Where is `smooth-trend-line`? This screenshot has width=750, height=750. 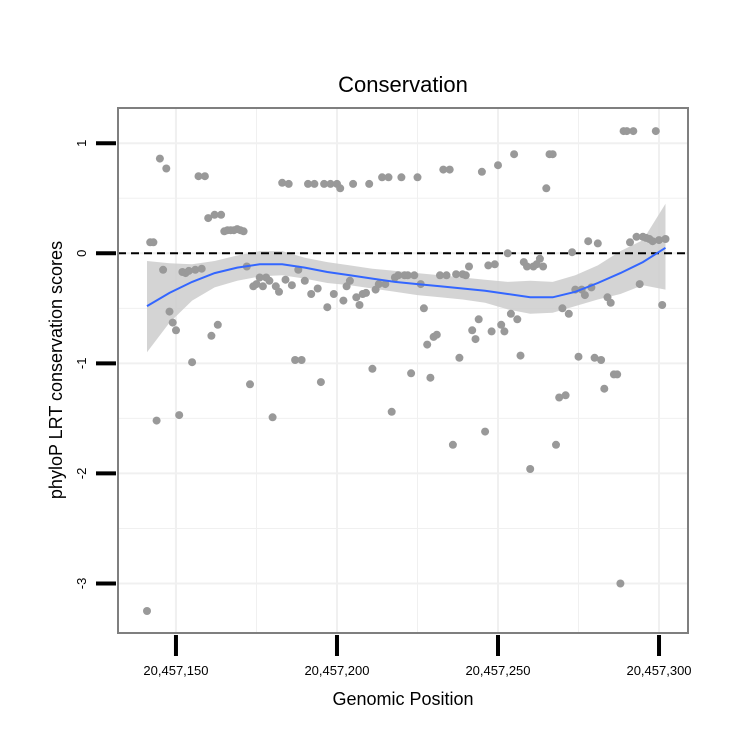 smooth-trend-line is located at coordinates (406, 276).